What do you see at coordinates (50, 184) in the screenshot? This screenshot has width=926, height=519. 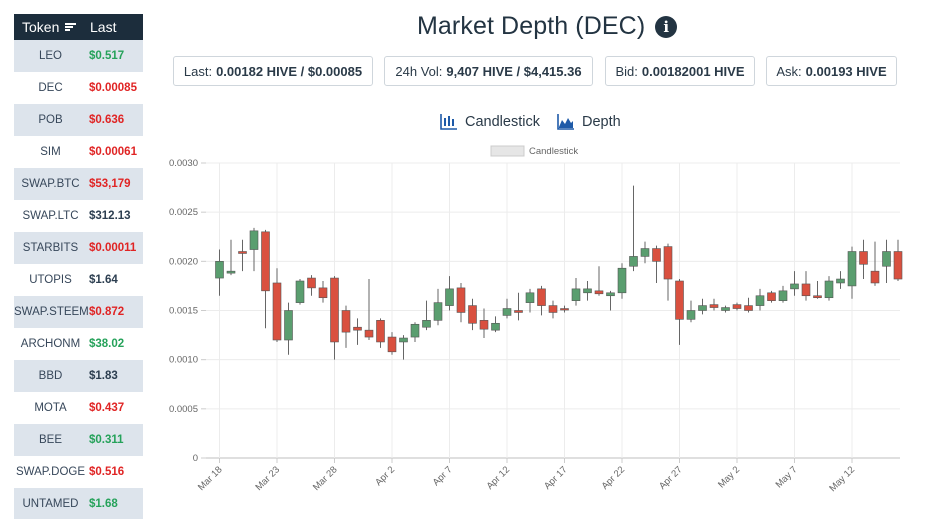 I see `token-symbol: SWAP.BTC` at bounding box center [50, 184].